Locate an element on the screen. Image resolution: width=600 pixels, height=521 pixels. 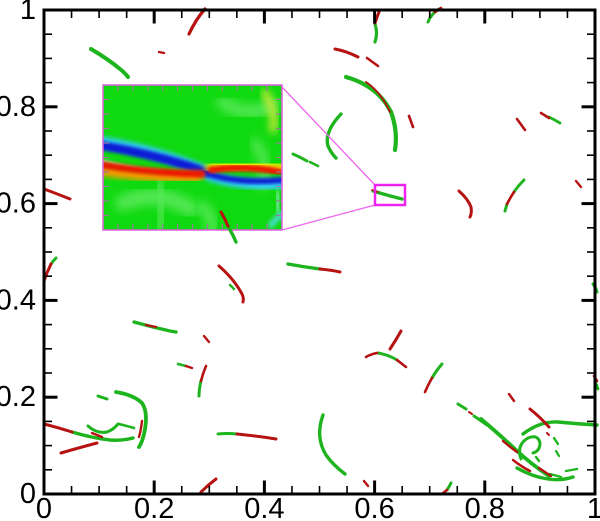
y-tick-label: 0.8 is located at coordinates (18, 107).